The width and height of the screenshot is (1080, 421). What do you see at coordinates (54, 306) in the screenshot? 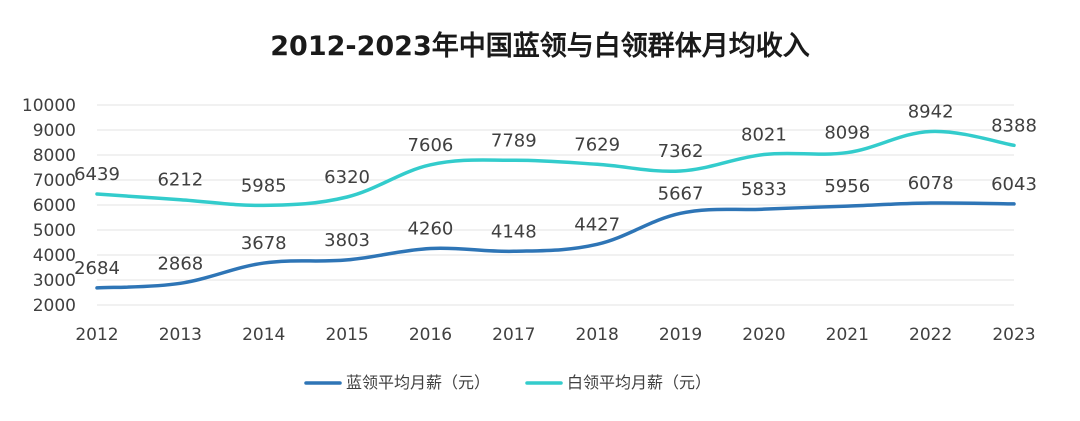
I see `y-tick-label: 2000` at bounding box center [54, 306].